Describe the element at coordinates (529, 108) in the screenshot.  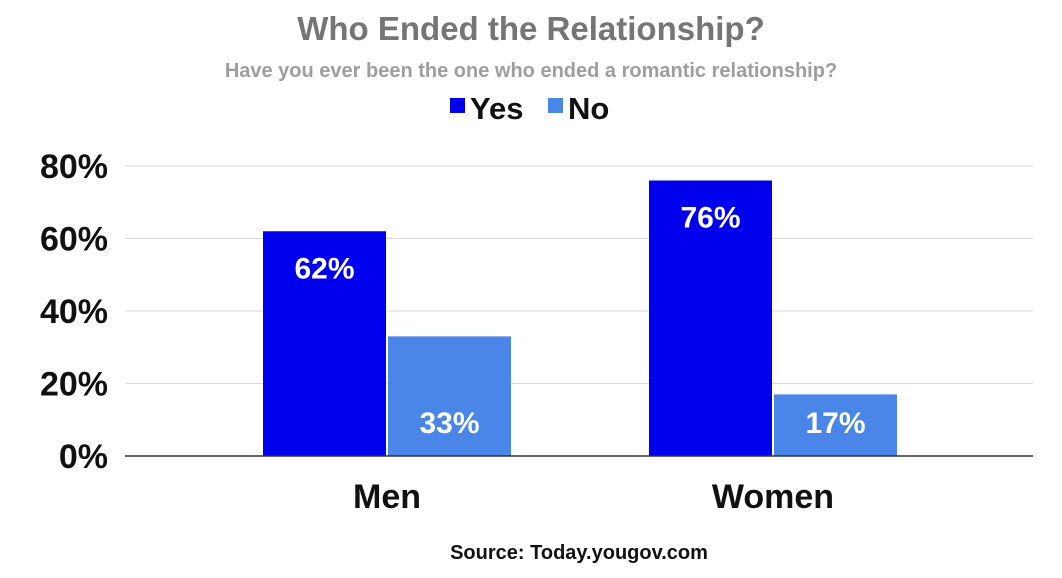
I see `legend: Yes No` at that location.